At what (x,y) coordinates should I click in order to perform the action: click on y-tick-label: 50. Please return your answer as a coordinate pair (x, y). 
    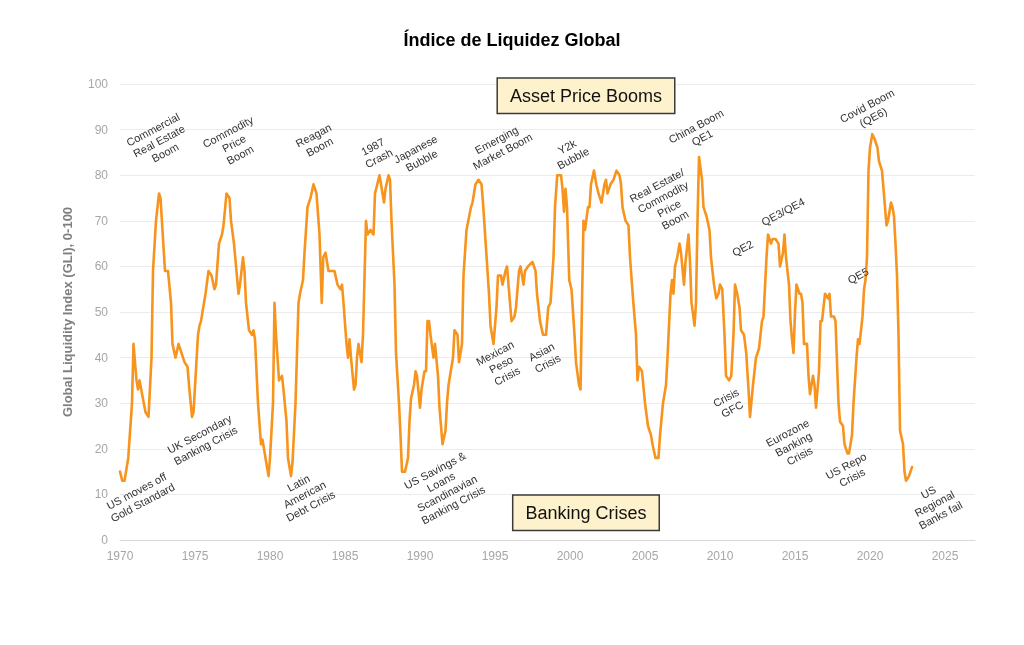
    Looking at the image, I should click on (101, 312).